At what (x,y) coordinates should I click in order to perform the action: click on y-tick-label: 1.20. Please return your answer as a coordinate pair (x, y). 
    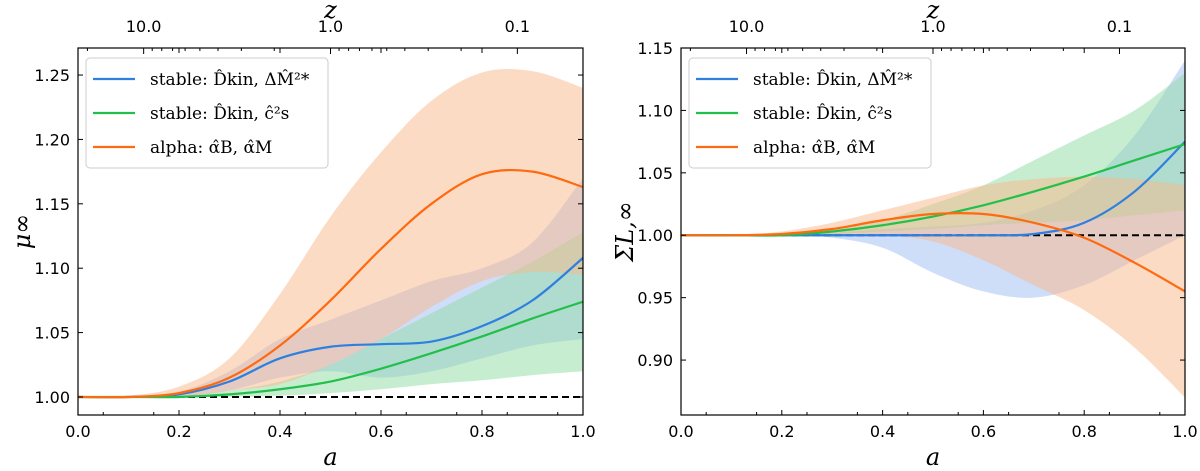
    Looking at the image, I should click on (52, 139).